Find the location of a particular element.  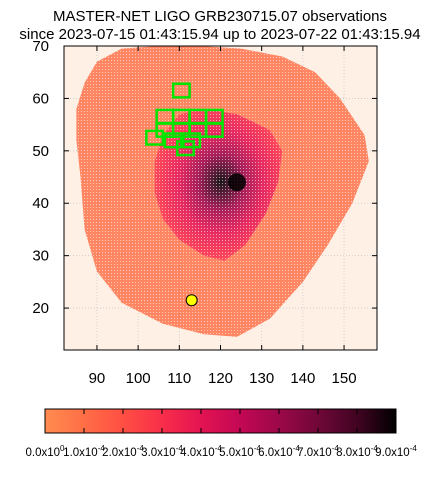

source-position-marker is located at coordinates (191, 300).